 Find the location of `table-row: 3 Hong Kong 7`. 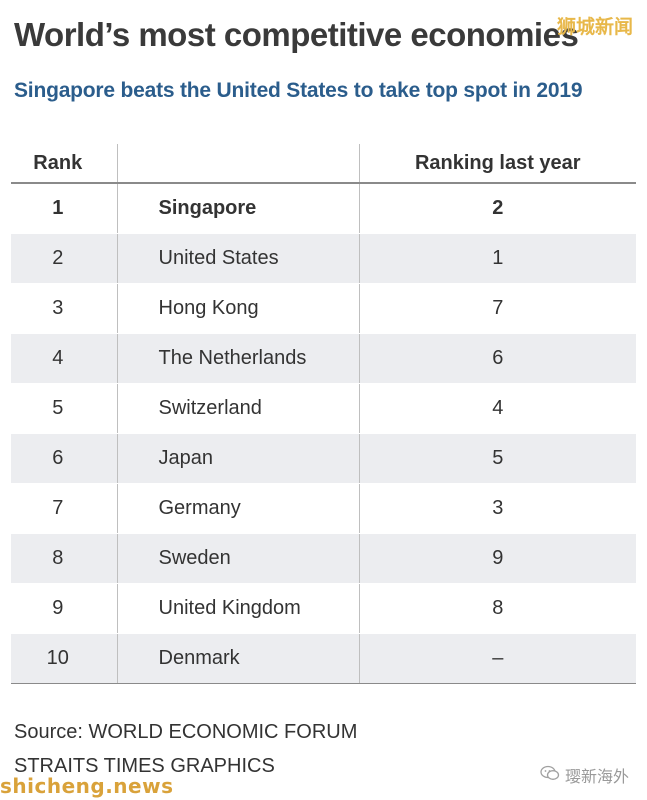

table-row: 3 Hong Kong 7 is located at coordinates (323, 308).